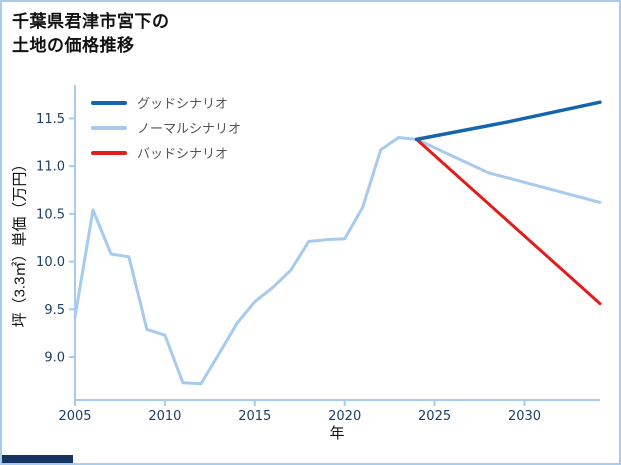 The height and width of the screenshot is (465, 621). I want to click on svg-text: 11.5, so click(50, 119).